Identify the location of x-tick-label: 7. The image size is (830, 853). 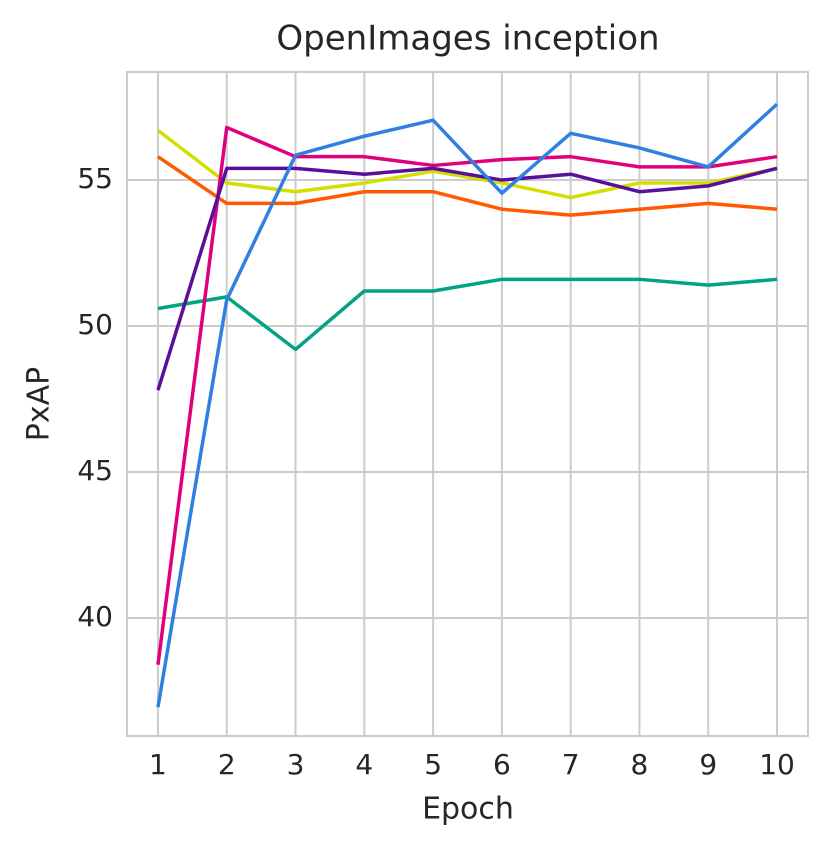
(571, 764).